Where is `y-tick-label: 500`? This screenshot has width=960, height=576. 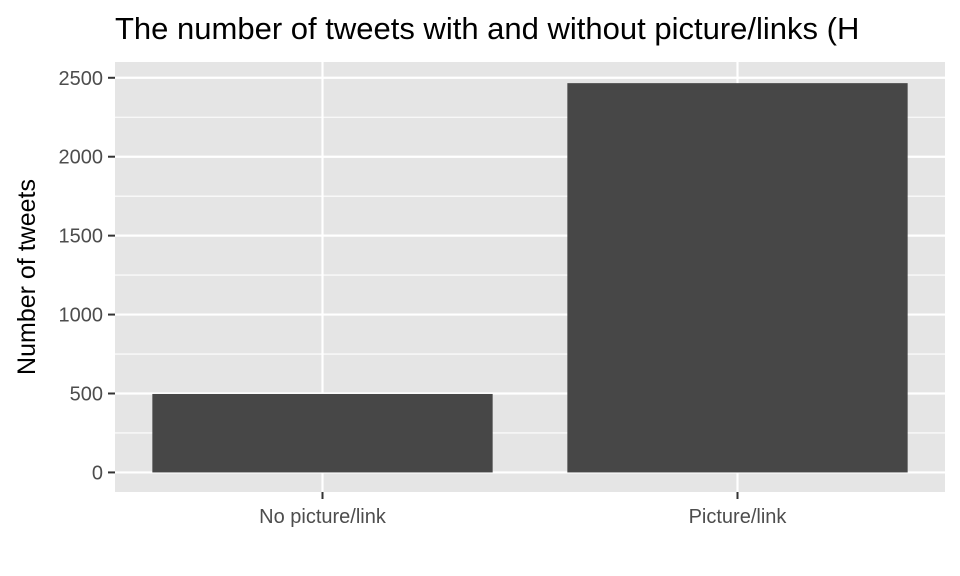
y-tick-label: 500 is located at coordinates (86, 394).